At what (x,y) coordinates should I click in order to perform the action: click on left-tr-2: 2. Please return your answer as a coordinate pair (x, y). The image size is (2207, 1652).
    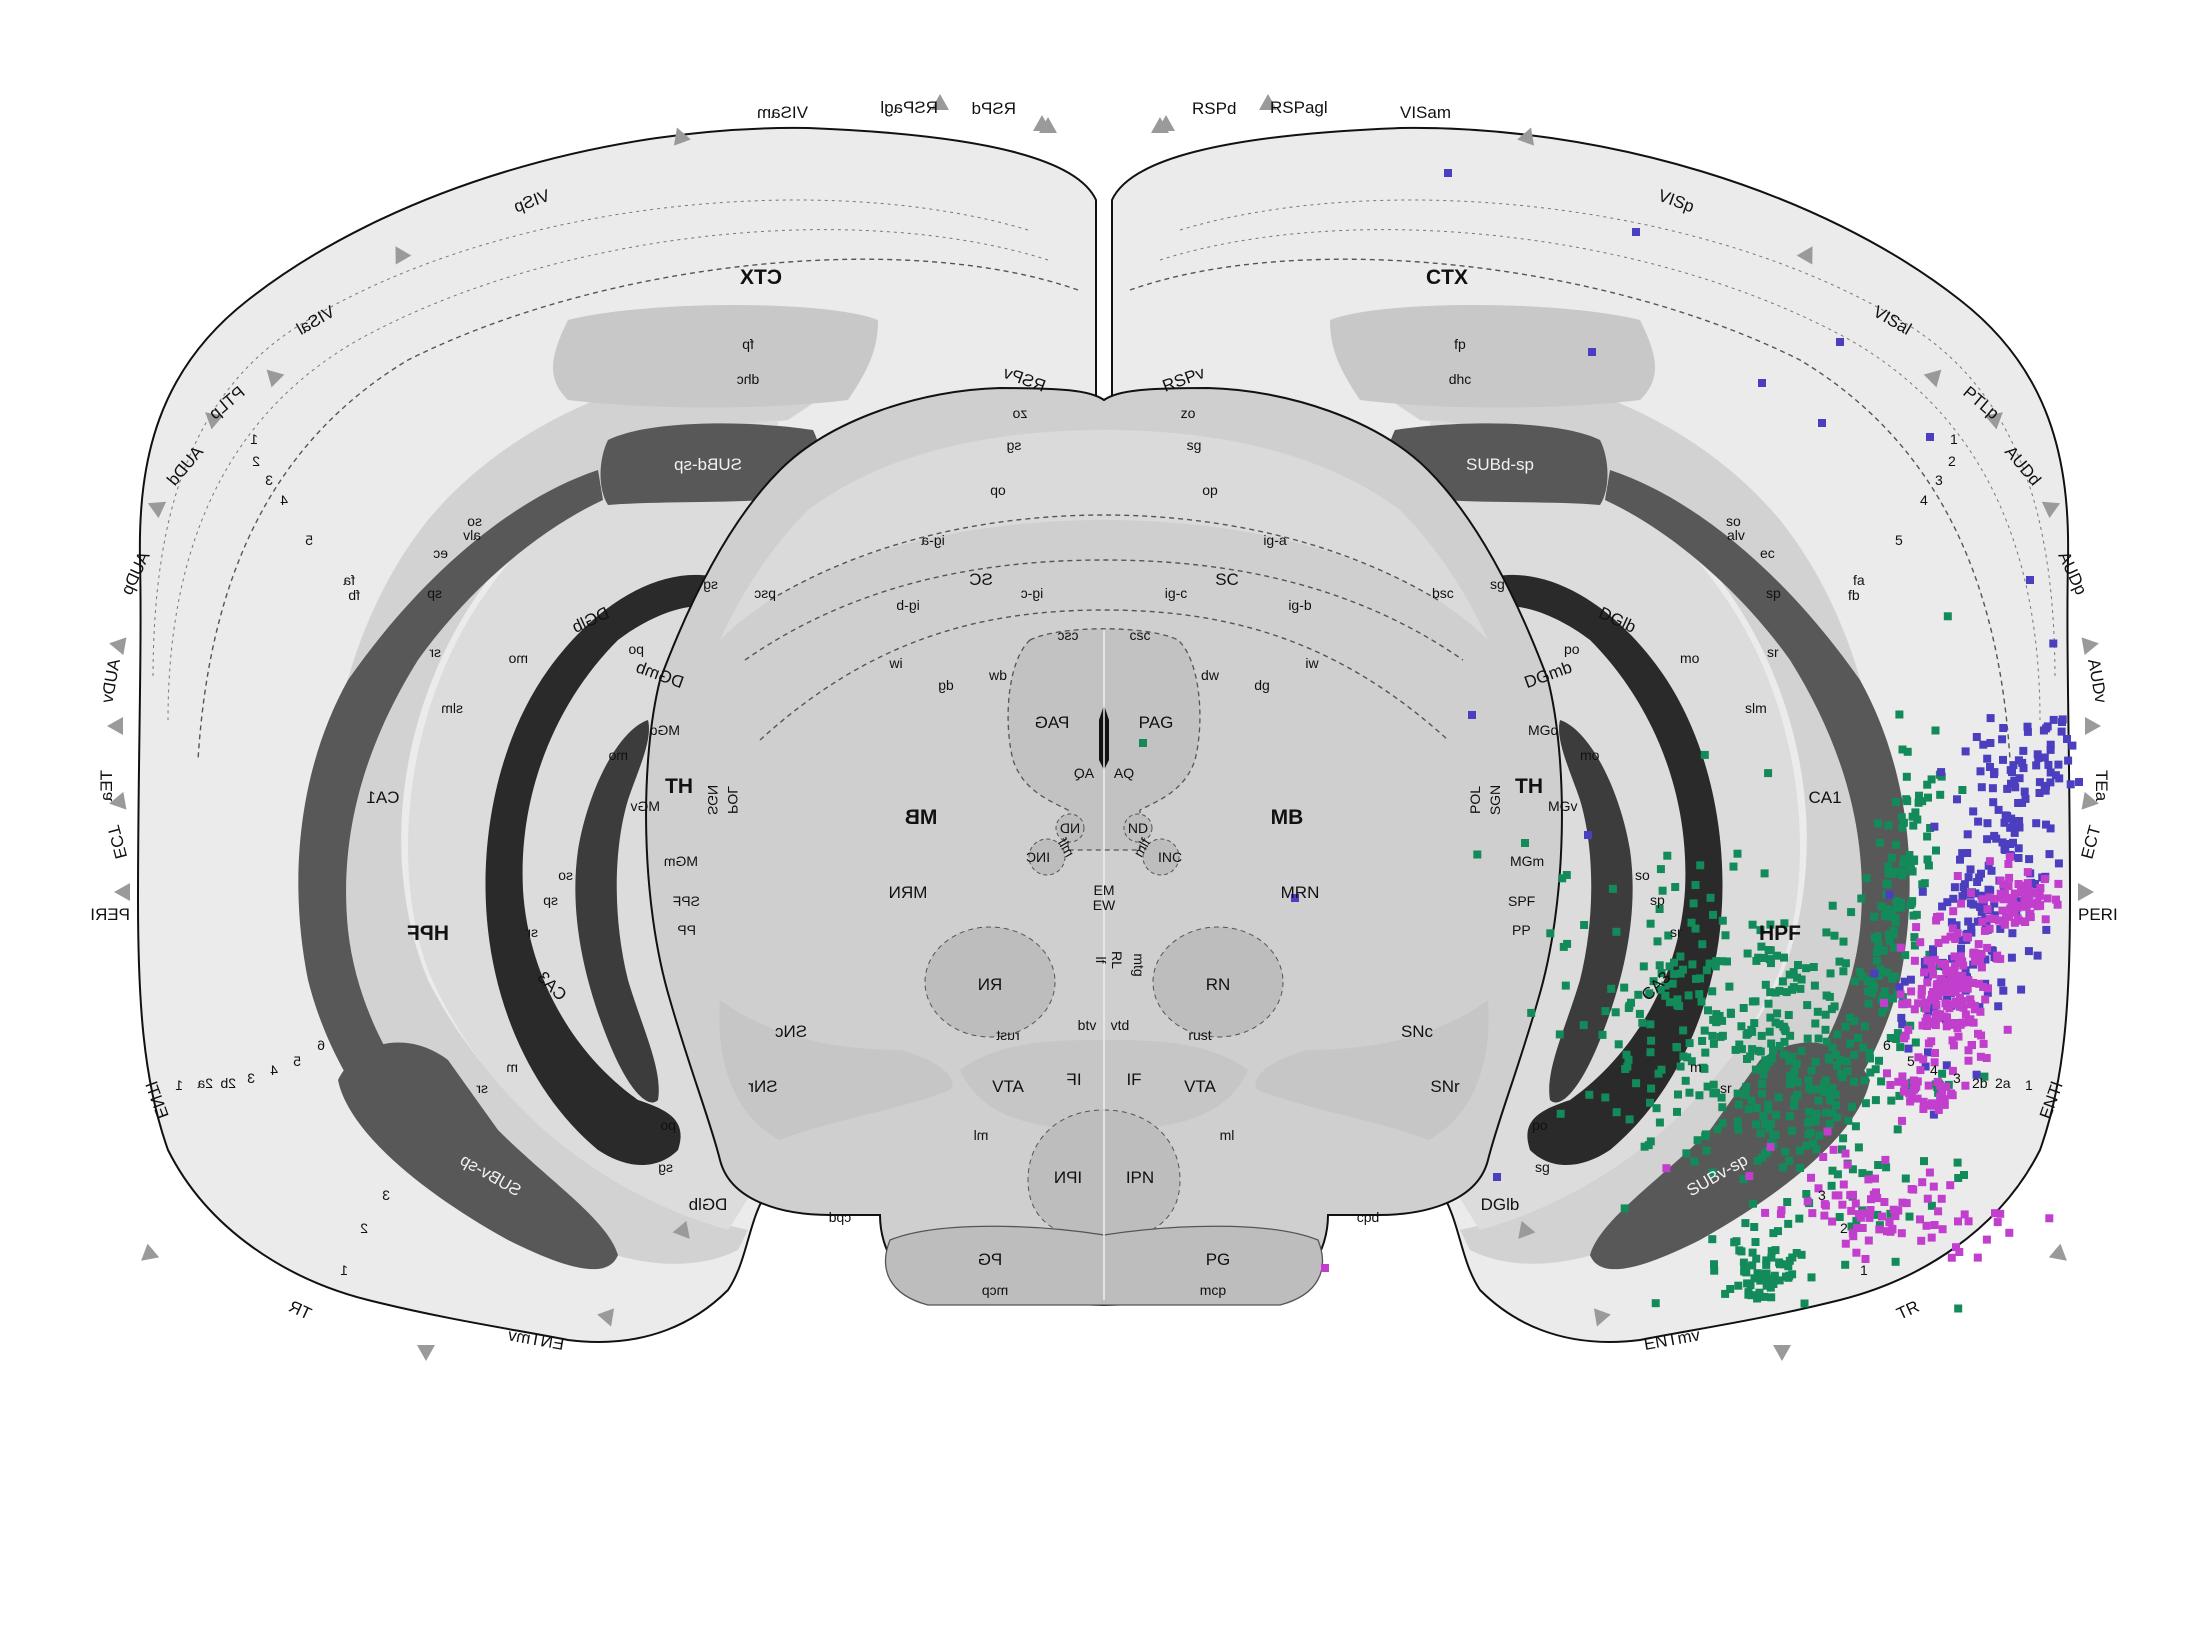
    Looking at the image, I should click on (364, 1228).